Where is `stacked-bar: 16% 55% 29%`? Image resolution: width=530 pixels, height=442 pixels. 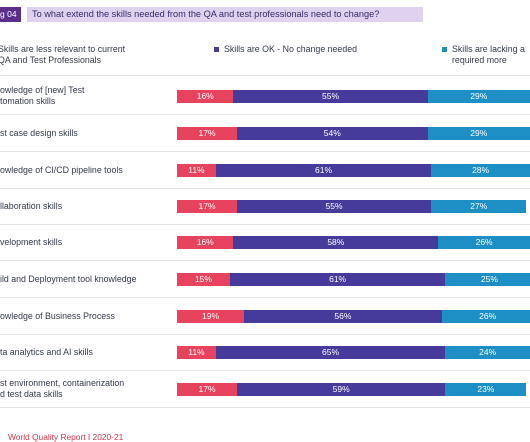 stacked-bar: 16% 55% 29% is located at coordinates (353, 96).